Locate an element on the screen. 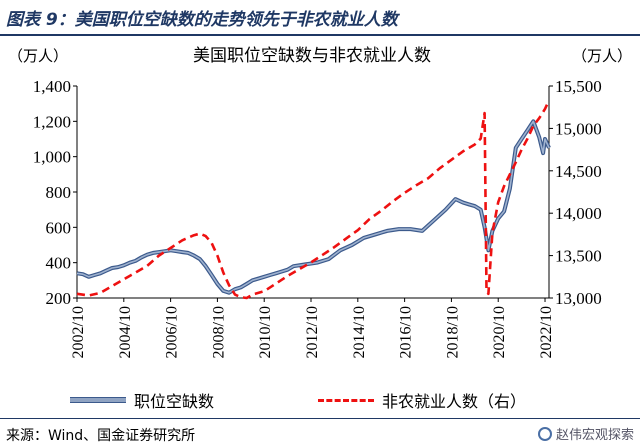 This screenshot has height=447, width=640. watermark-text: 赵伟宏观探索 is located at coordinates (594, 435).